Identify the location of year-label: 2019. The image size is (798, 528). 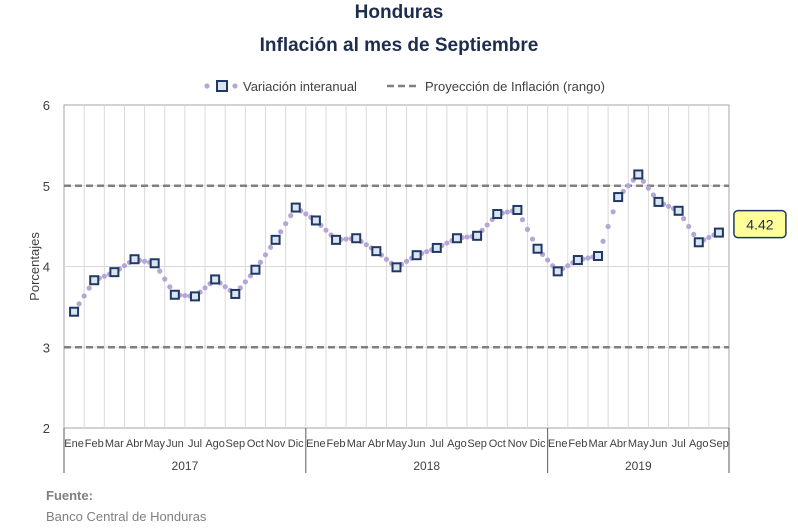
(638, 466).